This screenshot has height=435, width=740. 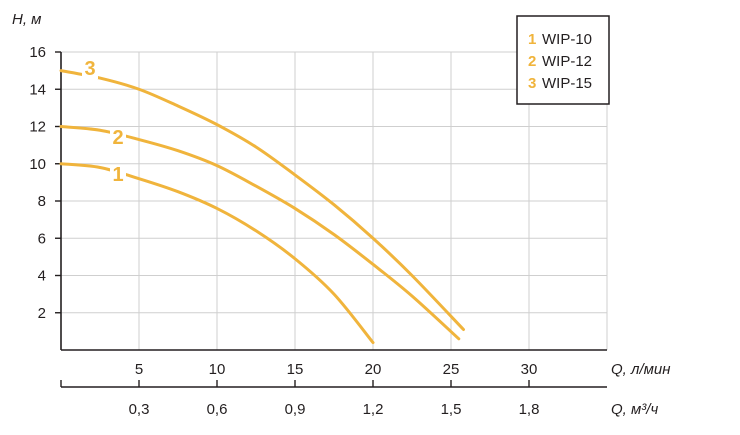 What do you see at coordinates (217, 369) in the screenshot?
I see `x-tick-label: 10` at bounding box center [217, 369].